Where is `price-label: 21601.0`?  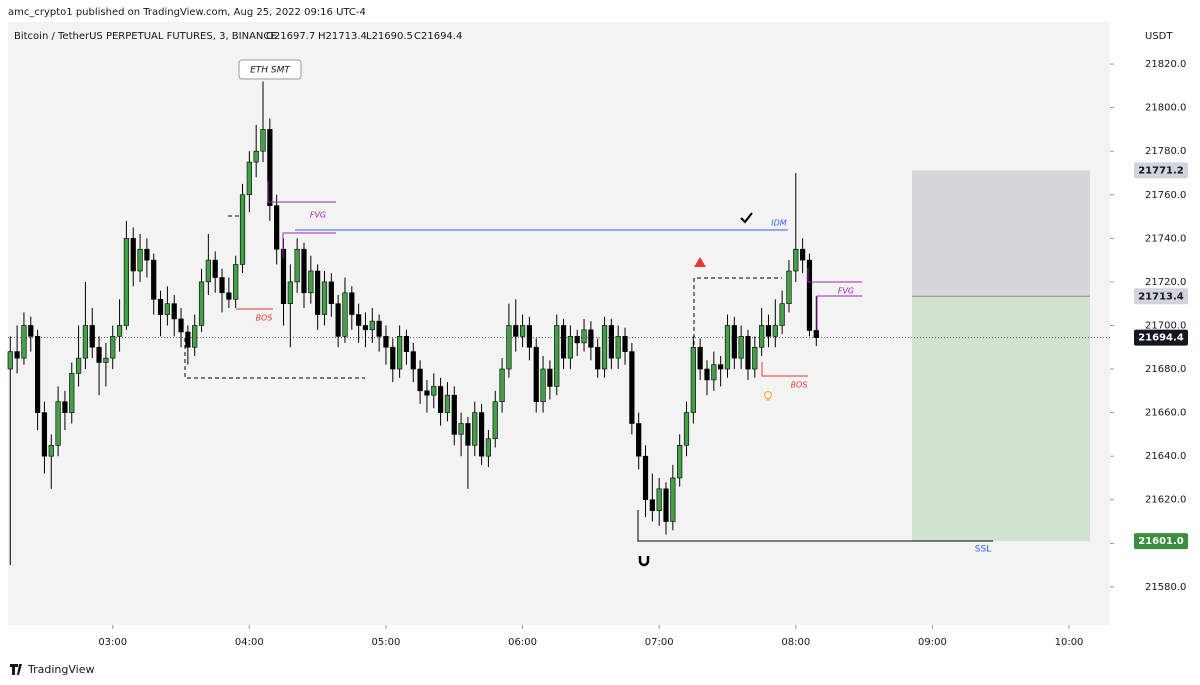 price-label: 21601.0 is located at coordinates (1161, 541).